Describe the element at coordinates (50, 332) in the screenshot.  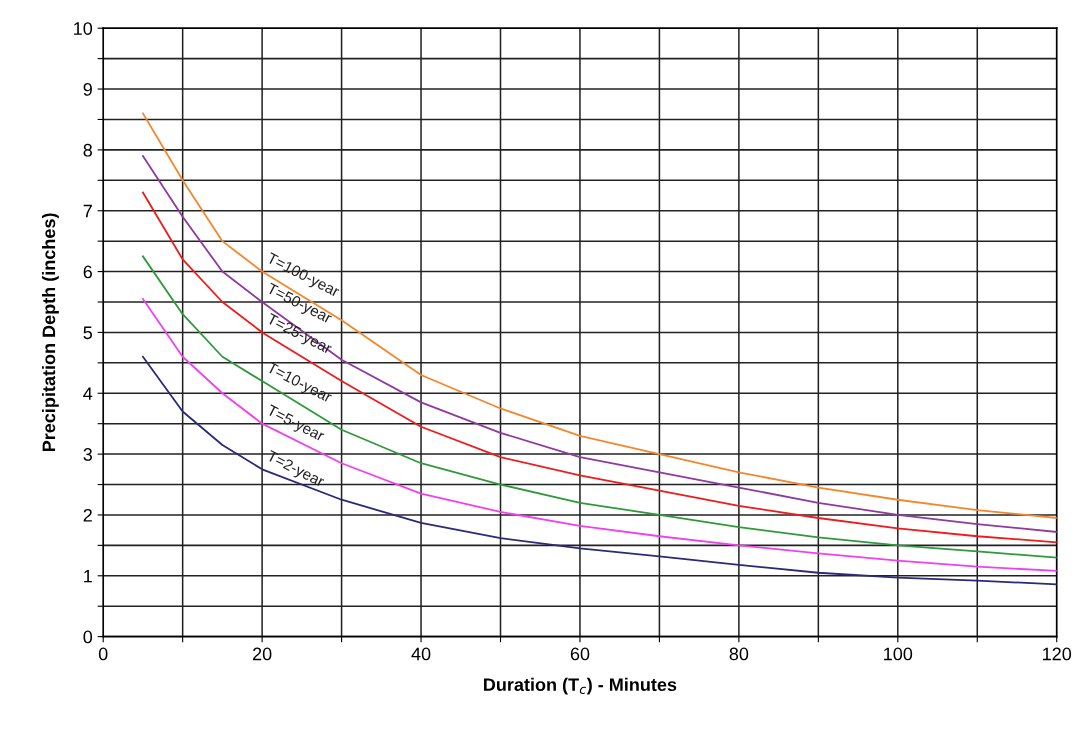
I see `y-axis-title: Precipitation Depth (inches)` at that location.